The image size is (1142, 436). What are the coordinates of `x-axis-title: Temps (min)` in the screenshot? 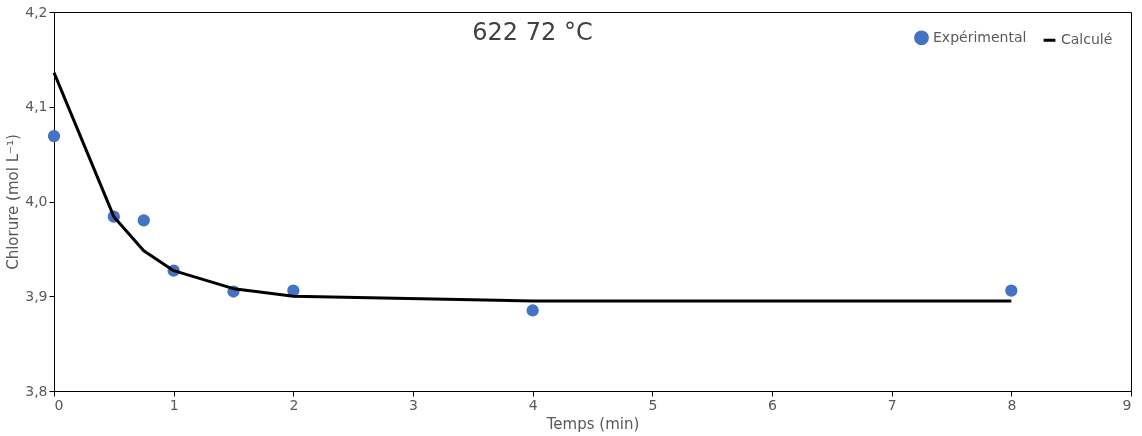 It's located at (592, 423).